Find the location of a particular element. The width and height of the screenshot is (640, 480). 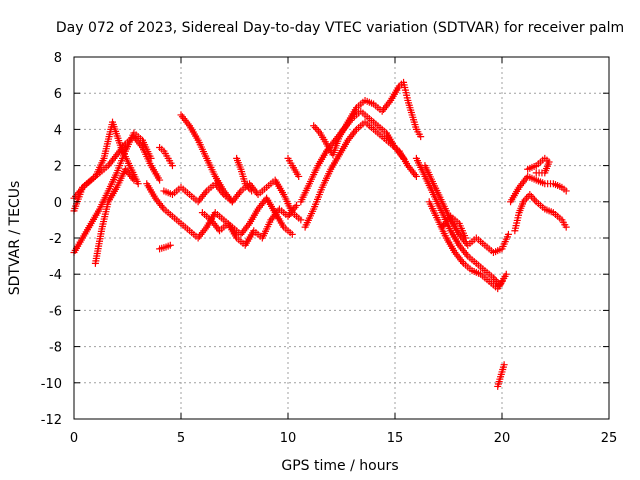

data-series-track-r is located at coordinates (465, 245).